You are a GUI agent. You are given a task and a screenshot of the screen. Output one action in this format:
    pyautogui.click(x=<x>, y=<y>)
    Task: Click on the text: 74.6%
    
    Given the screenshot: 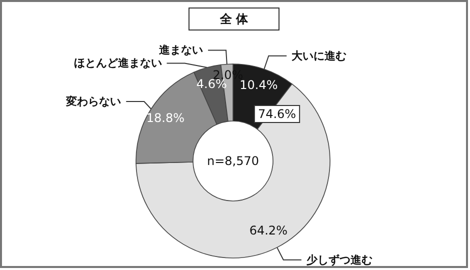 What is the action you would take?
    pyautogui.click(x=277, y=114)
    